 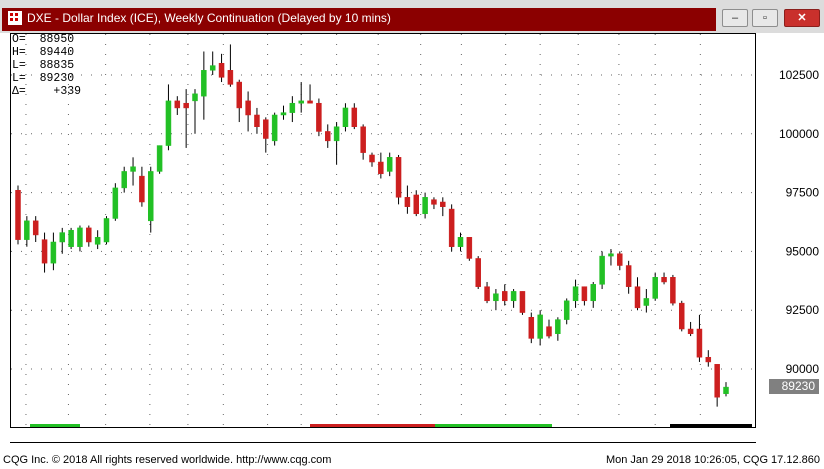 What do you see at coordinates (803, 369) in the screenshot?
I see `price-tick-label: 90000` at bounding box center [803, 369].